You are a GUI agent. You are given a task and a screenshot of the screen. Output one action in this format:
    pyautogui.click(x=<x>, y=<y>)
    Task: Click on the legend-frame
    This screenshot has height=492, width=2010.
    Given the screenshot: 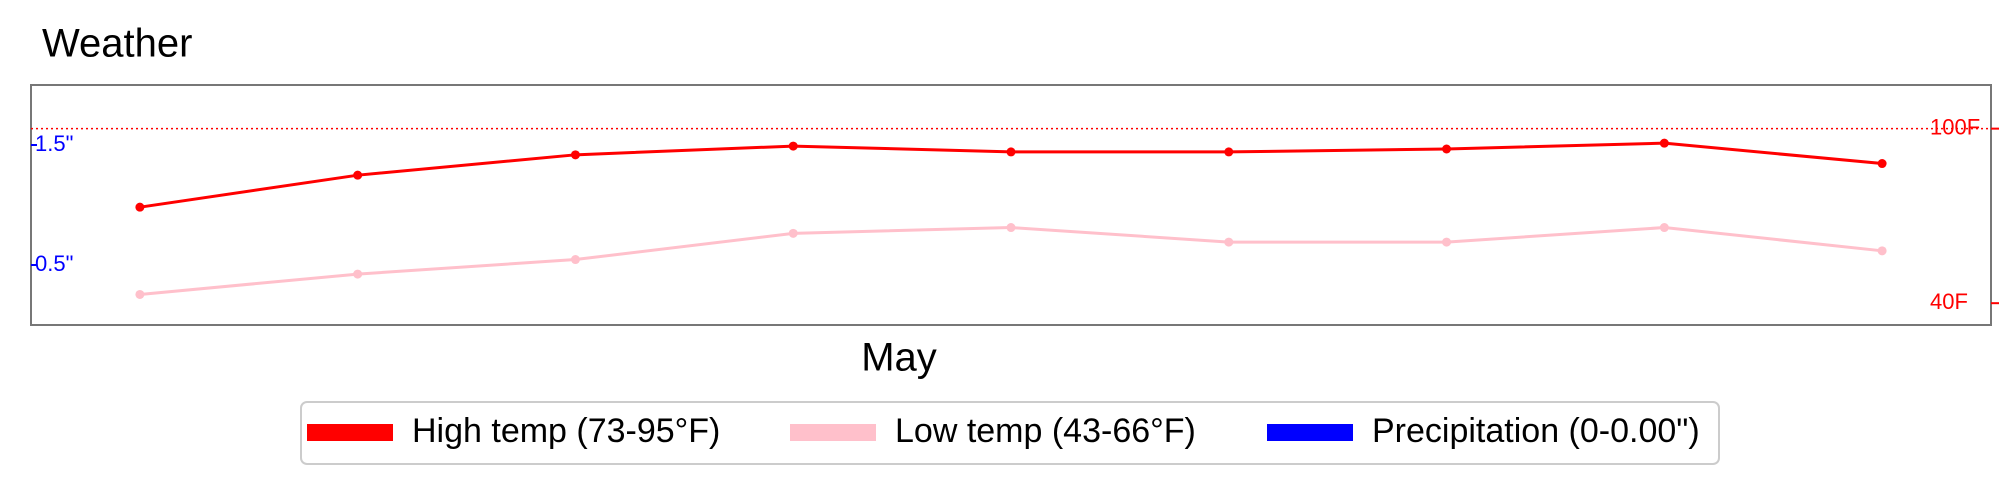 What is the action you would take?
    pyautogui.click(x=1010, y=433)
    